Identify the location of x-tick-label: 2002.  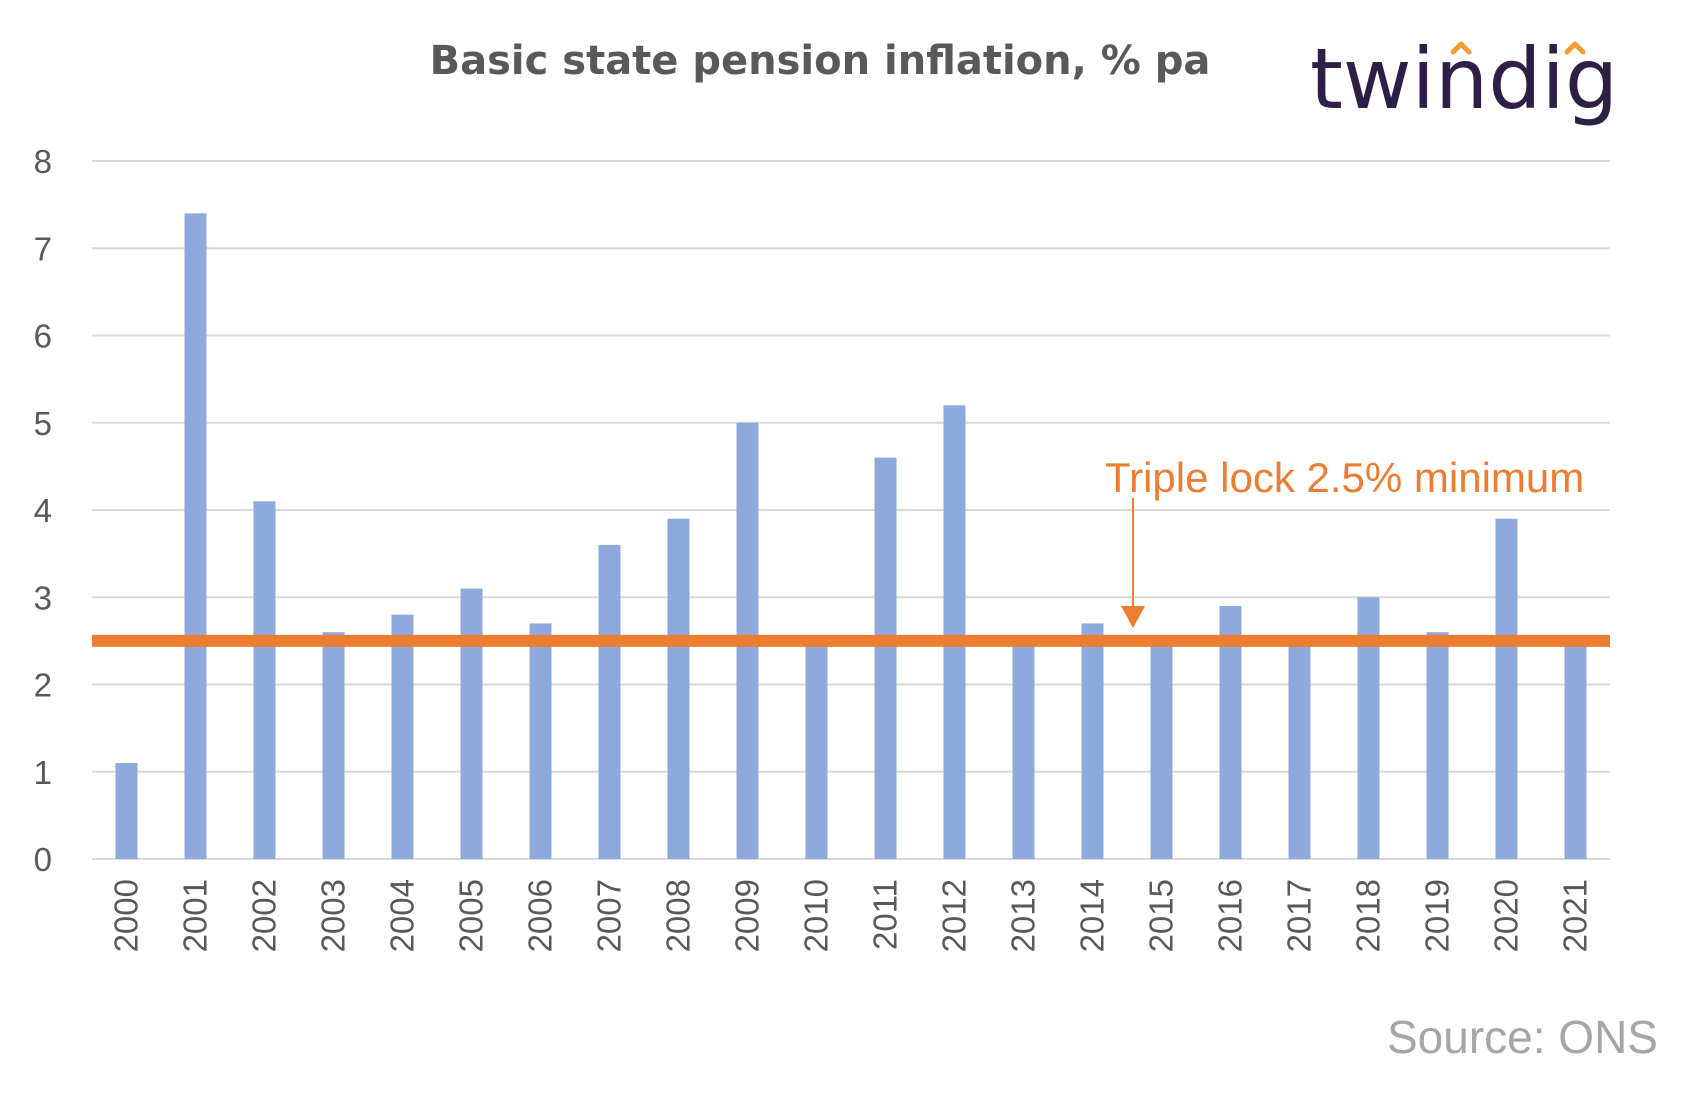
(264, 915).